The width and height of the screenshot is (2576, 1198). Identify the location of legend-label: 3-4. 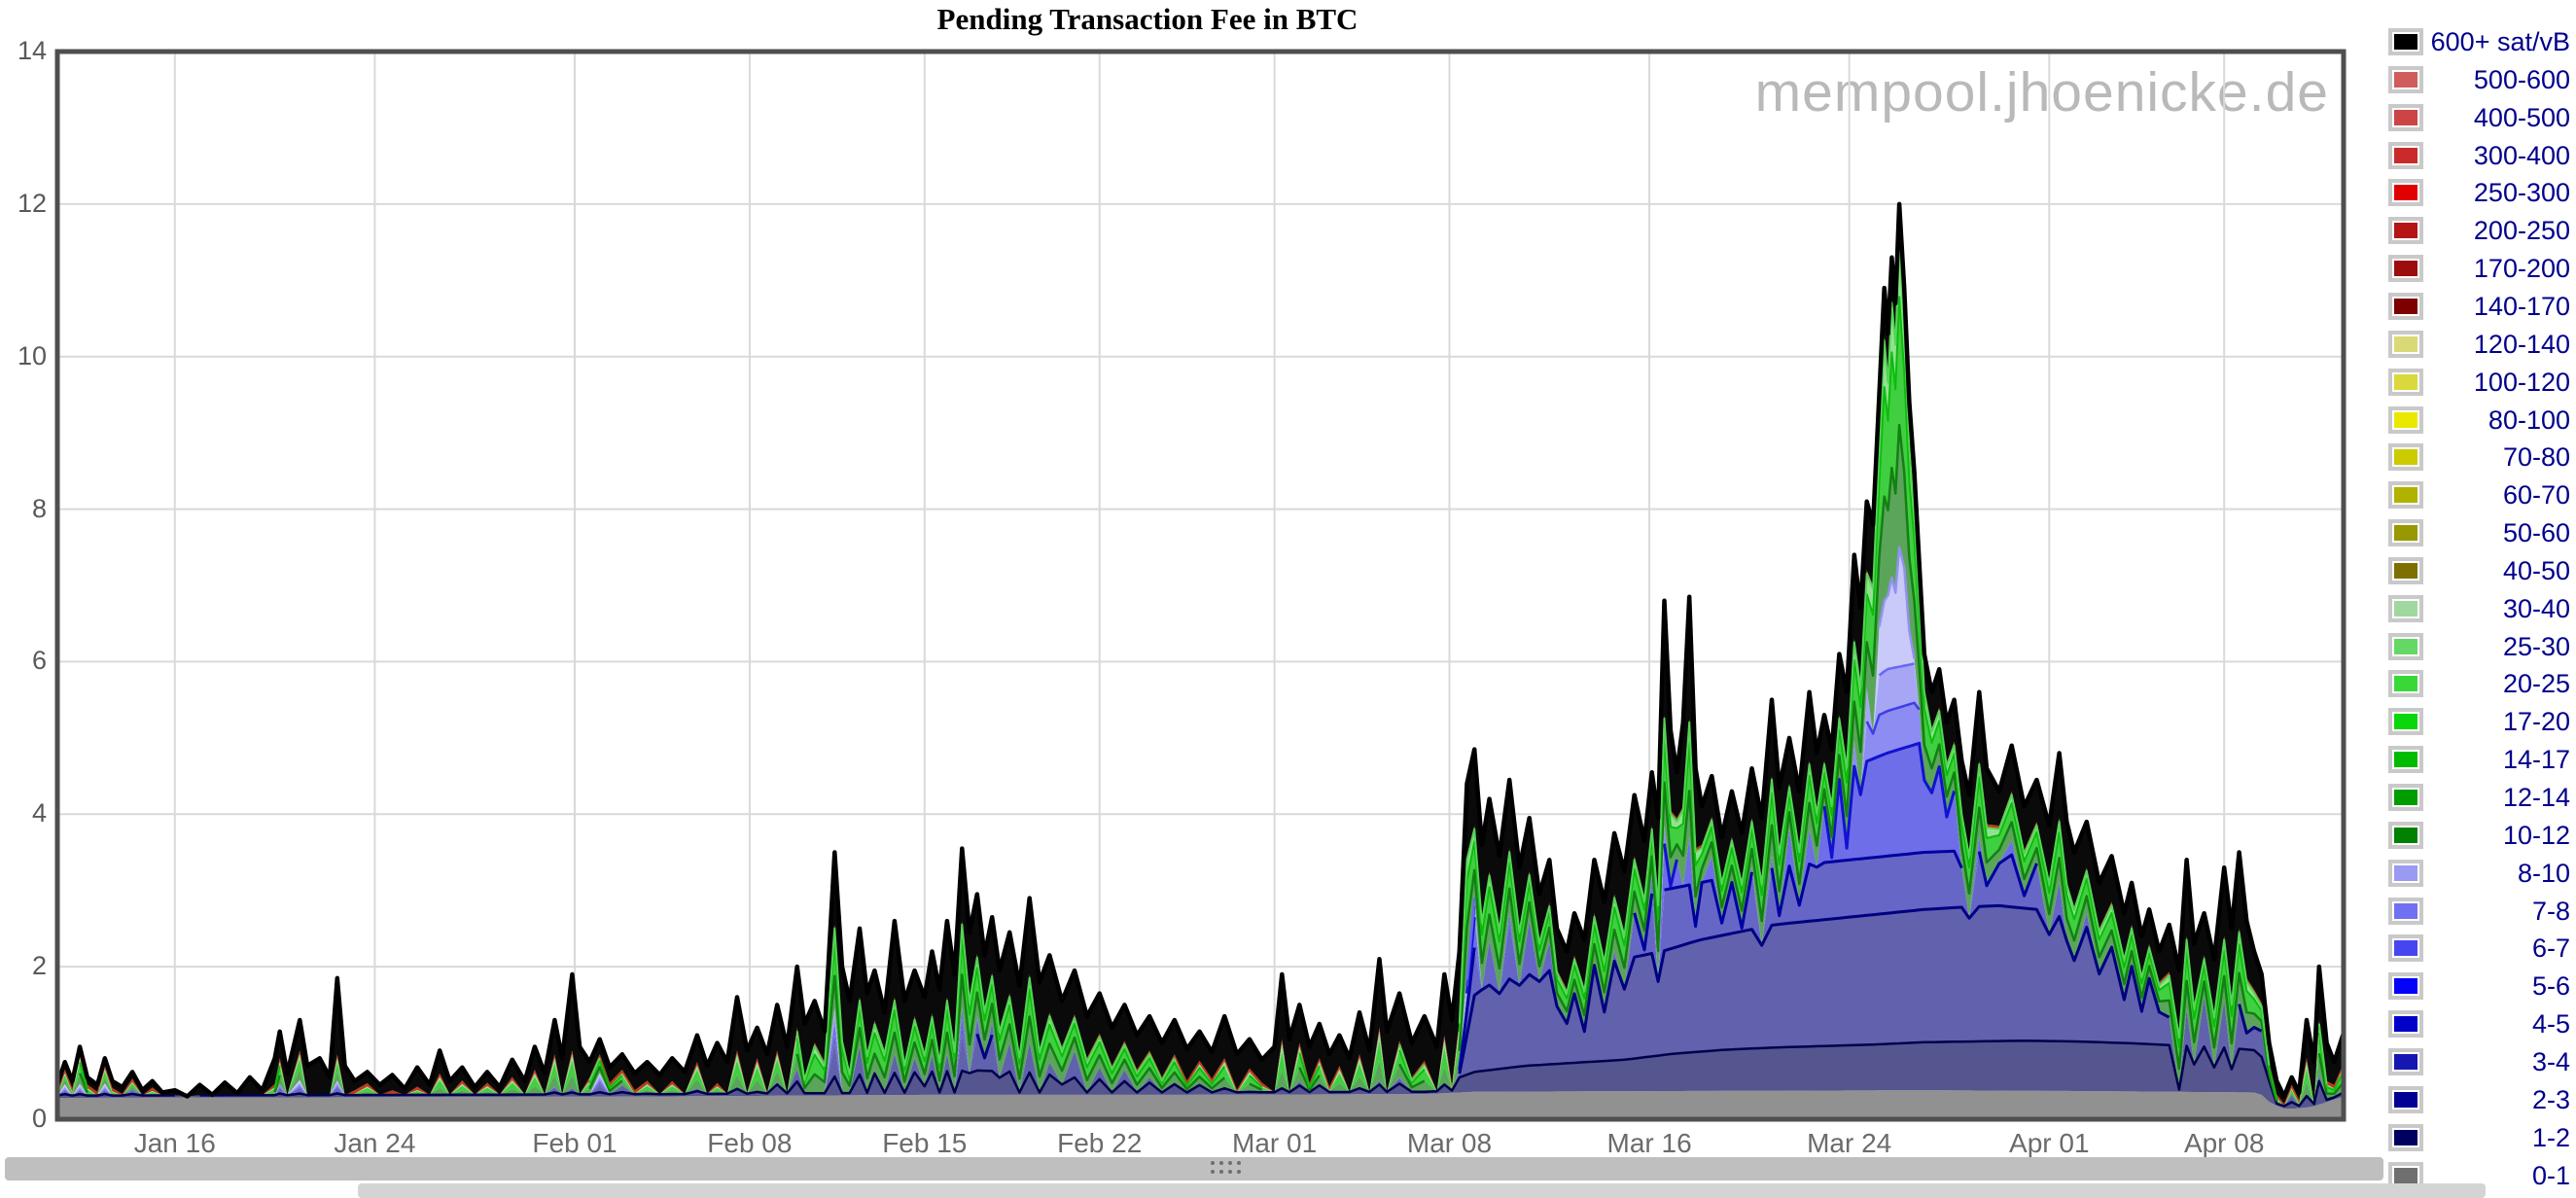
(2551, 1061).